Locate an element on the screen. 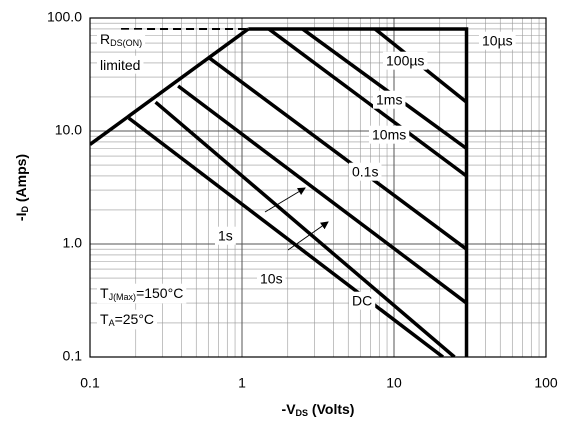  annotation-sub: A is located at coordinates (112, 323).